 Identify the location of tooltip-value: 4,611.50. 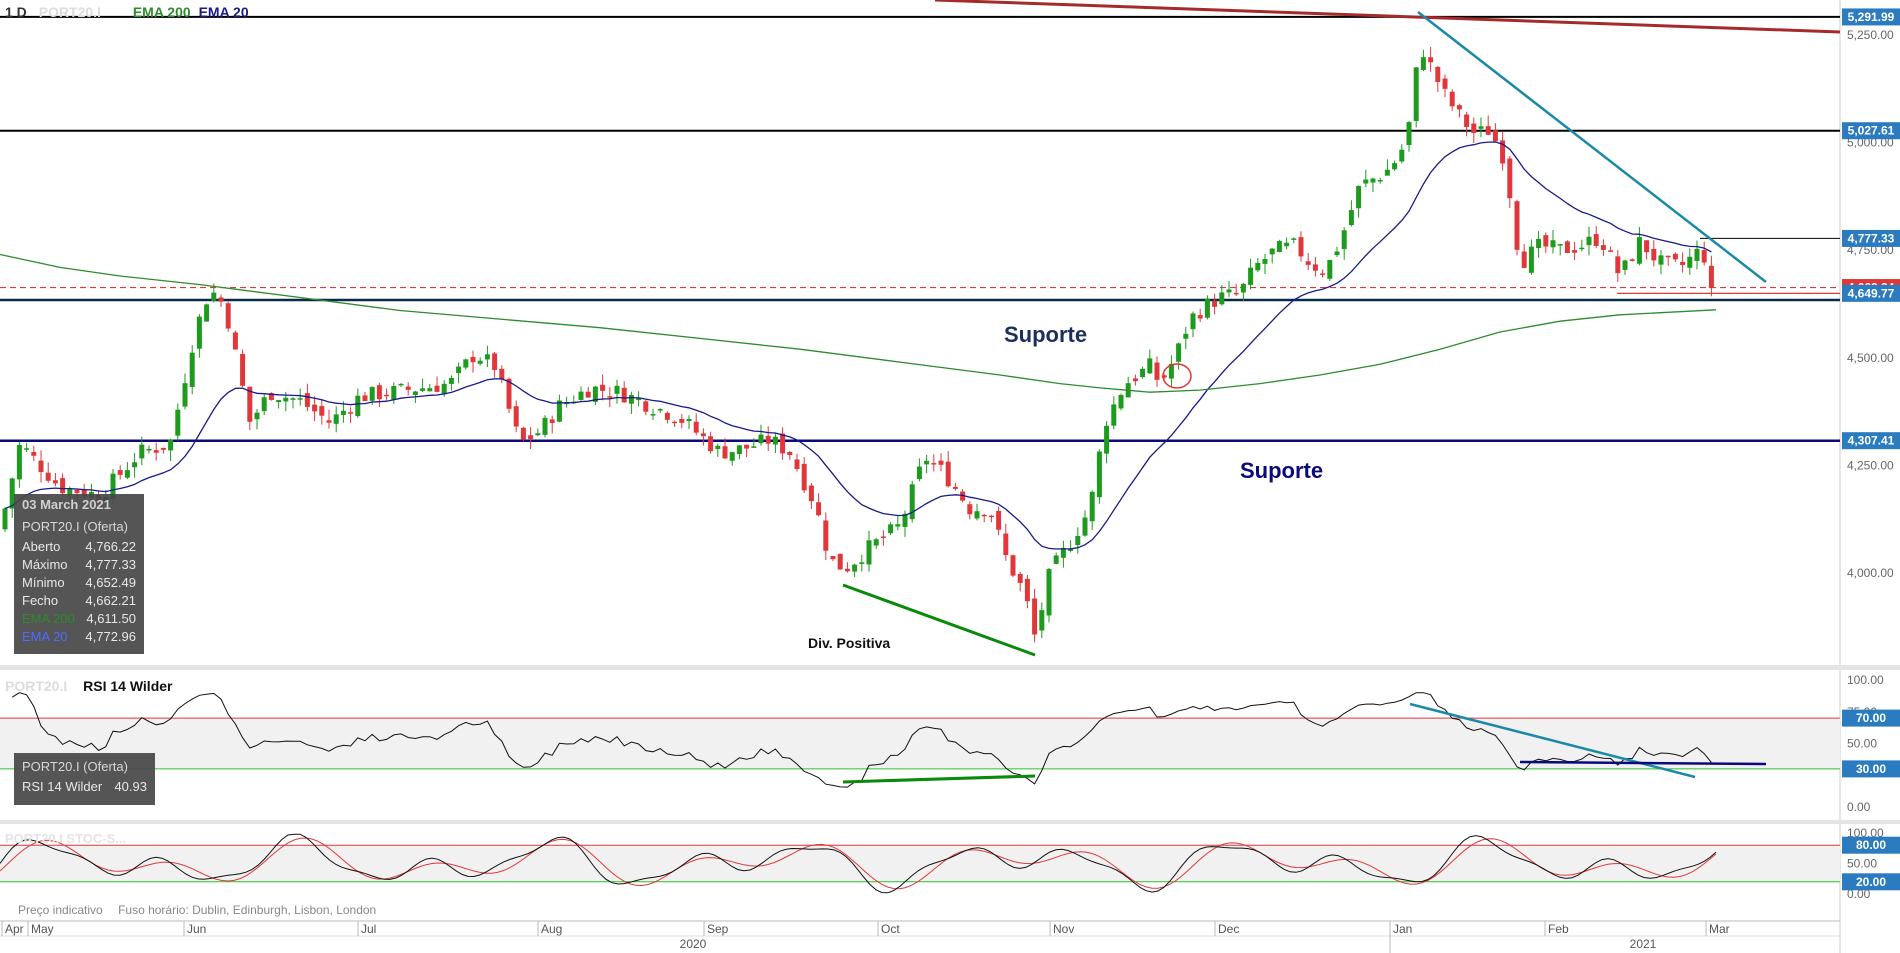
(111, 618).